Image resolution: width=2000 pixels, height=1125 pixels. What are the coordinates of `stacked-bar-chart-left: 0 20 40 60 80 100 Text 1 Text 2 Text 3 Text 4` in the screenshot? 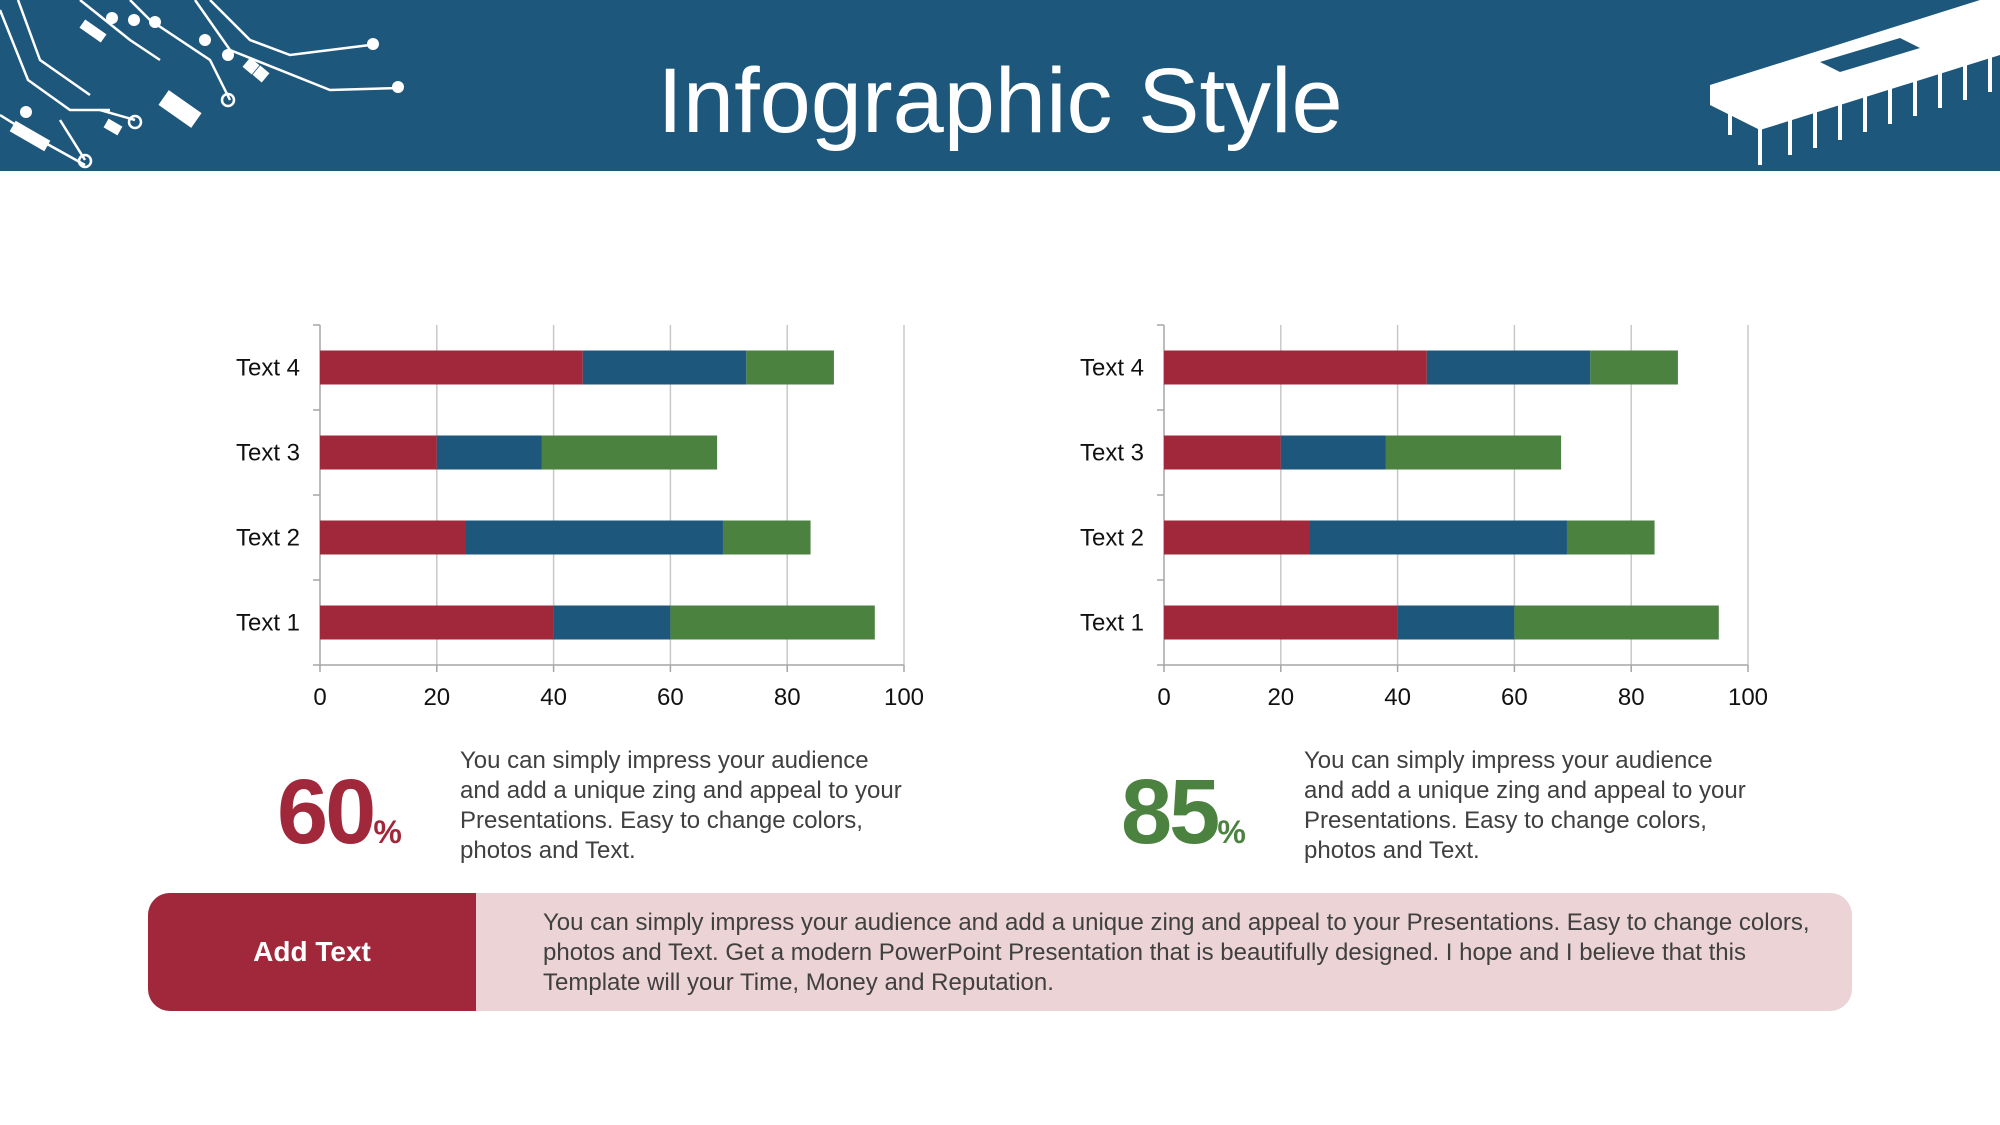 It's located at (580, 517).